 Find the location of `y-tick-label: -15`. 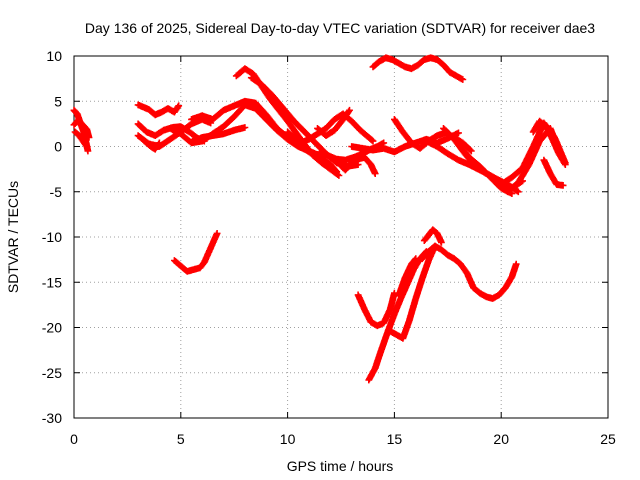

y-tick-label: -15 is located at coordinates (52, 282).